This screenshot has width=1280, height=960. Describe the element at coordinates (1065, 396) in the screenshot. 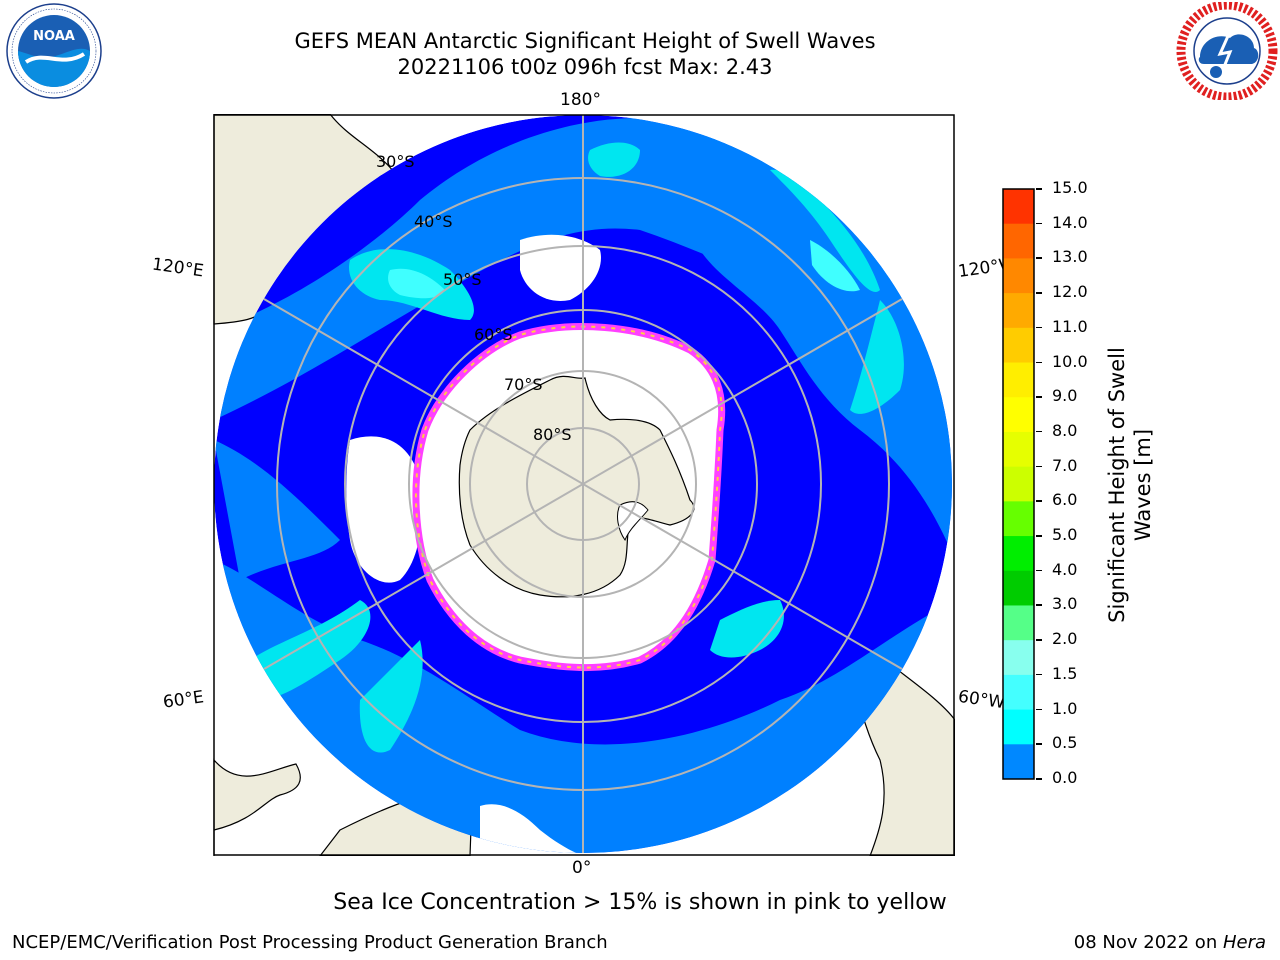

I see `colorbar-tick-label: 9.0` at that location.